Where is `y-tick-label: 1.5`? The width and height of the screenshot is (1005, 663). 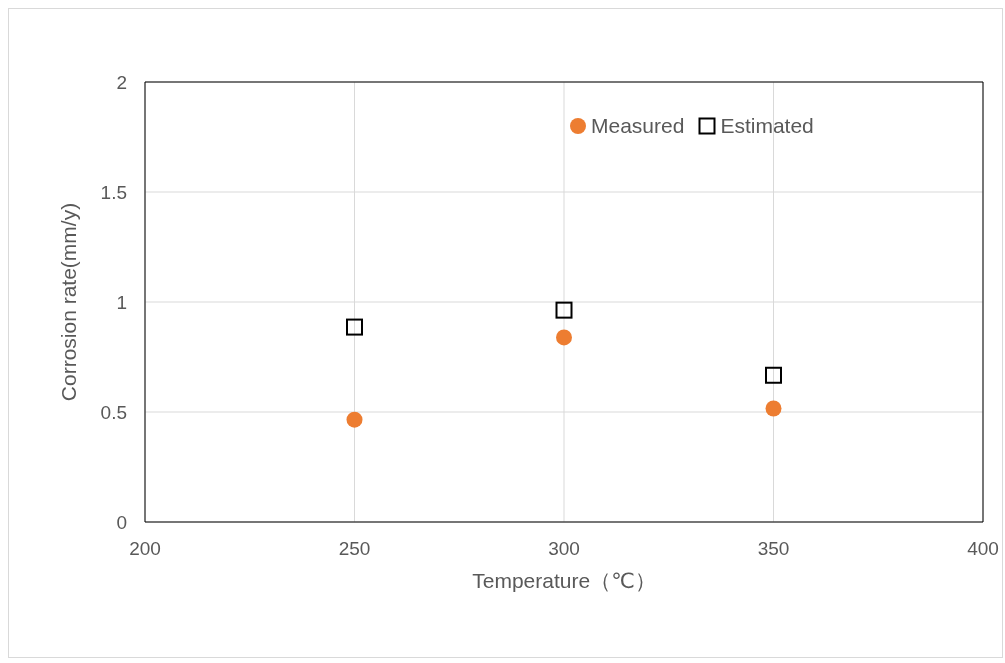 y-tick-label: 1.5 is located at coordinates (113, 192).